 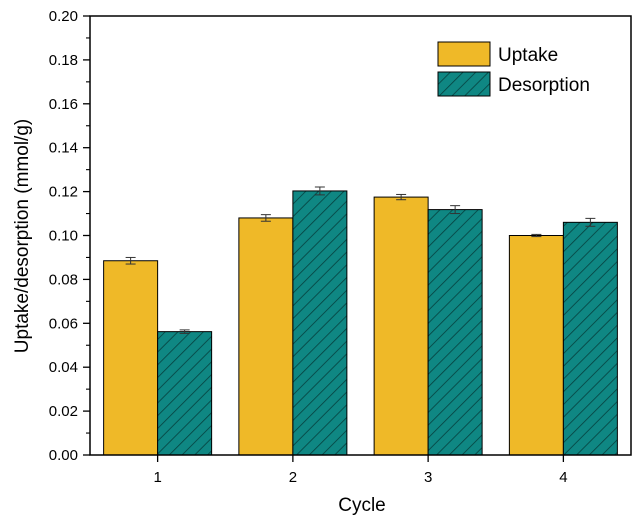 I want to click on y-tick-label: 0.12, so click(x=63, y=192).